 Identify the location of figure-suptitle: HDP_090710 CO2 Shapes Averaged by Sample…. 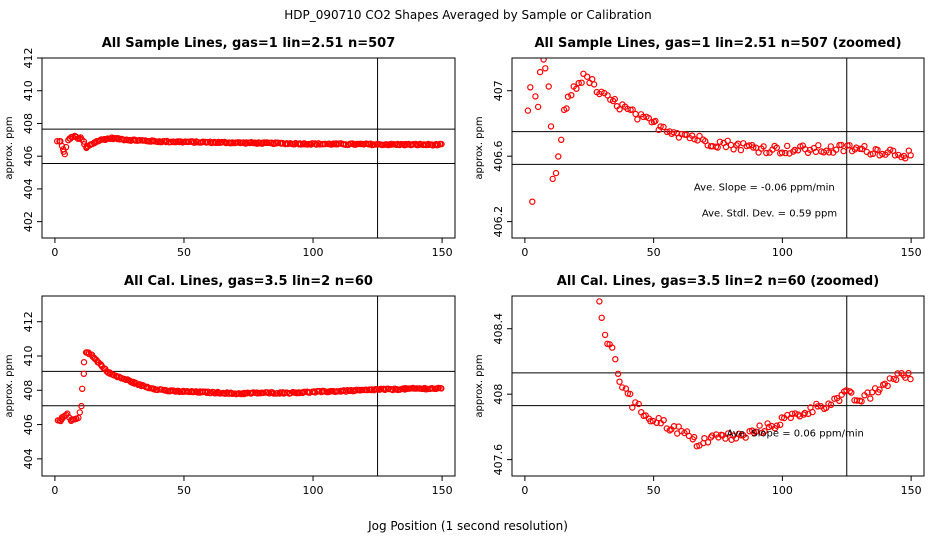
(467, 15).